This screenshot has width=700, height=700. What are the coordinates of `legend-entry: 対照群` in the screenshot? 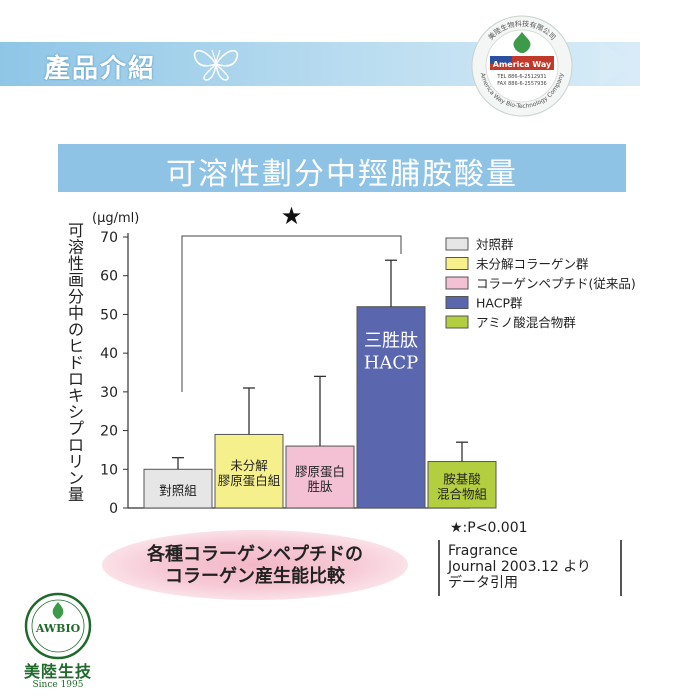 It's located at (495, 244).